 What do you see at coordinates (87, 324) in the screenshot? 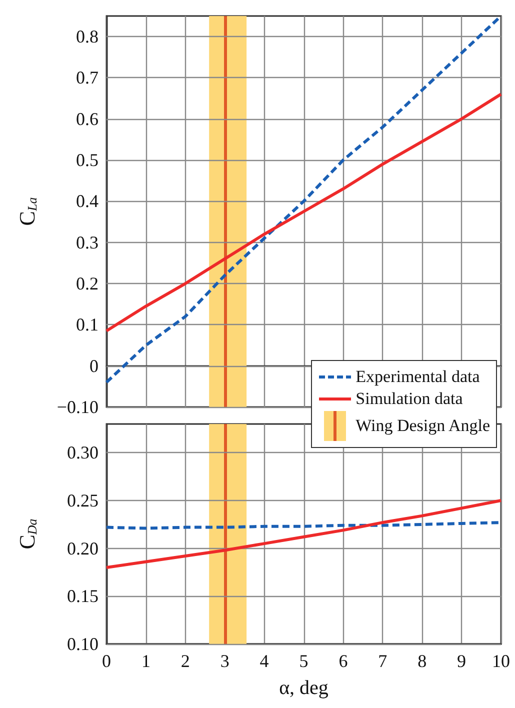
I see `y-tick-label: 0.1` at bounding box center [87, 324].